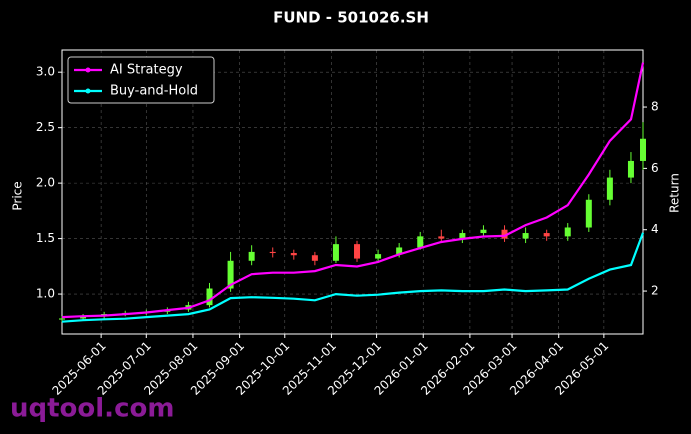  I want to click on y-tick-label: 2.0, so click(45, 183).